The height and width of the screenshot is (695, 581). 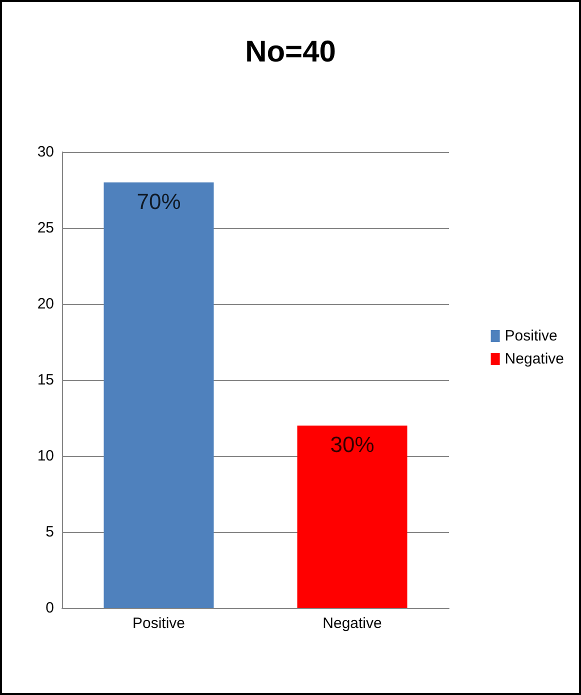 What do you see at coordinates (45, 304) in the screenshot?
I see `y-tick-label: 20` at bounding box center [45, 304].